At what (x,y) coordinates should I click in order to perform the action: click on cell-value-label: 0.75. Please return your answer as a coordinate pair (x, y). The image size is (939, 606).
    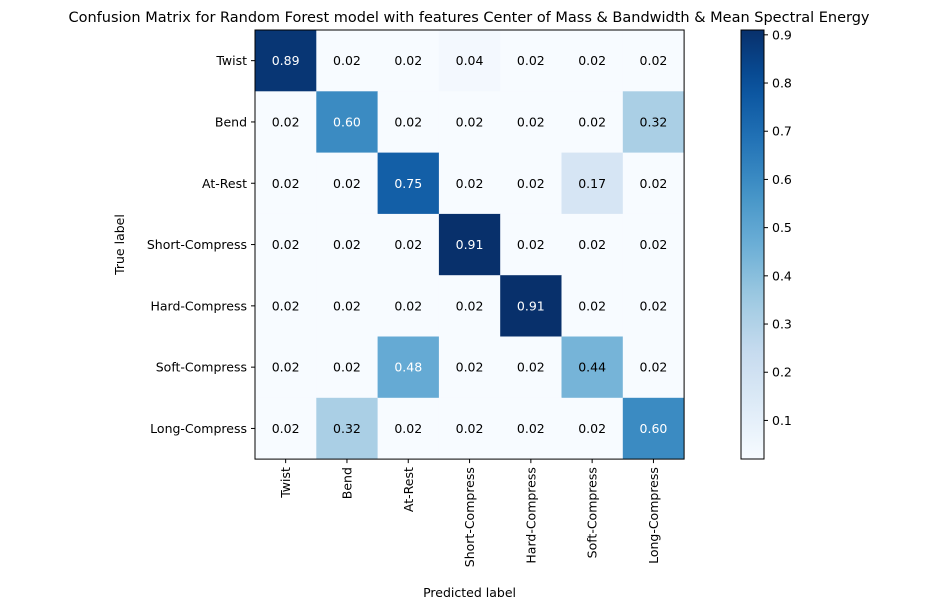
    Looking at the image, I should click on (408, 183).